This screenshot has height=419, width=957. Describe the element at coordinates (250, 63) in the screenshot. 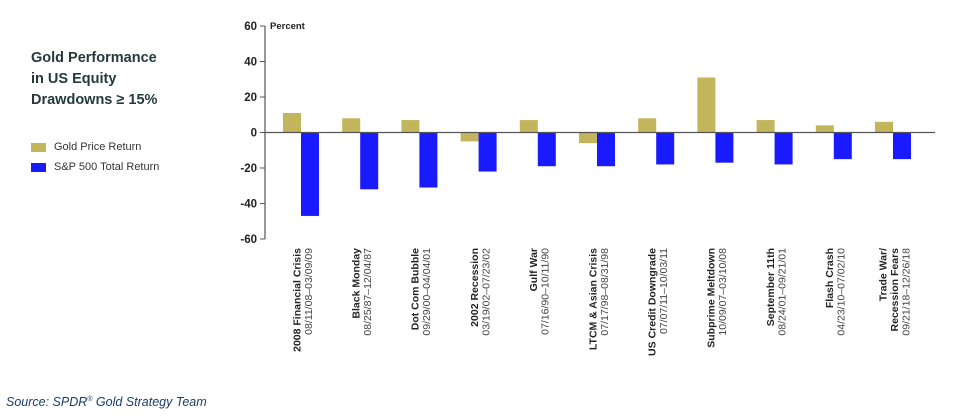

I see `y-tick-label: 40` at that location.